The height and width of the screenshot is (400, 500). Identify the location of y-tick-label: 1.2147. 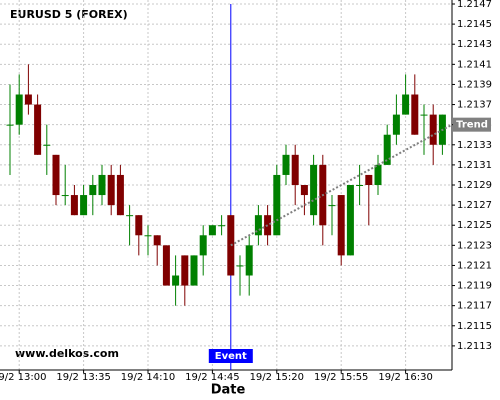
(474, 5).